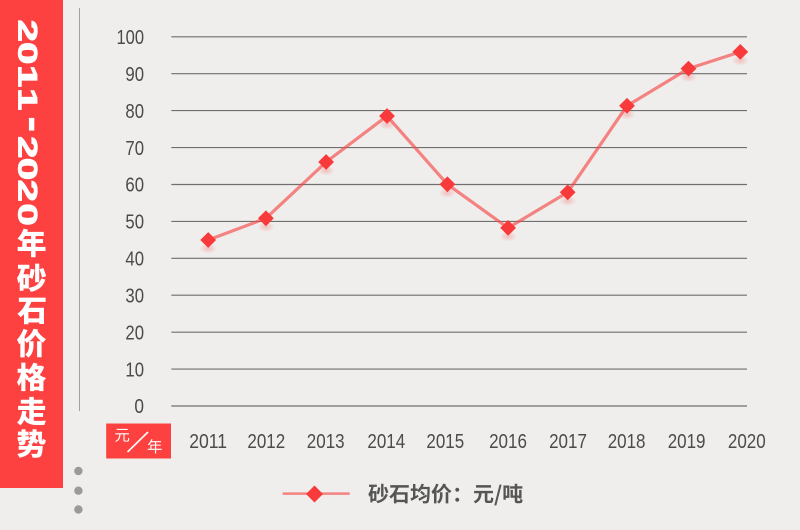 This screenshot has width=800, height=530. I want to click on svg-text: 70, so click(134, 149).